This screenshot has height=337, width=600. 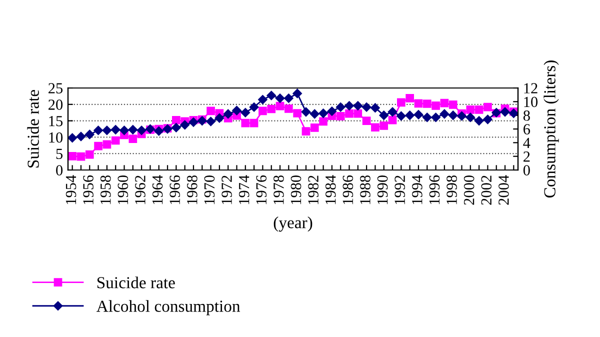 What do you see at coordinates (313, 190) in the screenshot?
I see `x-tick-label: 1982` at bounding box center [313, 190].